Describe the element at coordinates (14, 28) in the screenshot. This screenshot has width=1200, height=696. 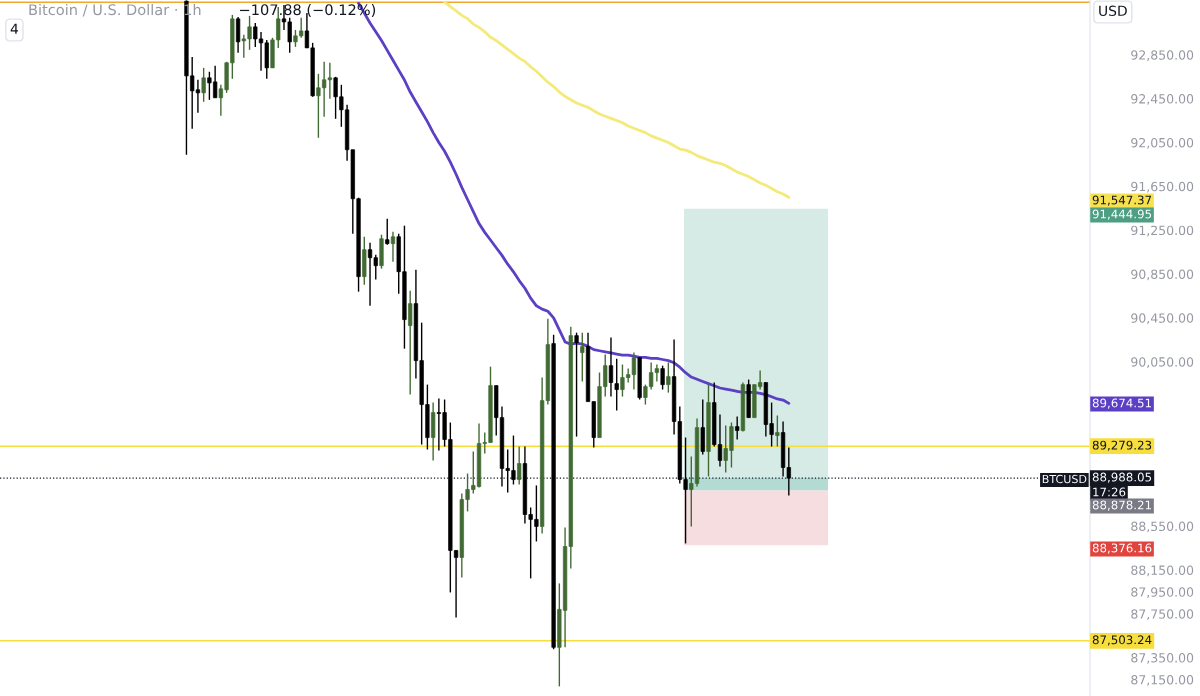
I see `annotation: 4` at that location.